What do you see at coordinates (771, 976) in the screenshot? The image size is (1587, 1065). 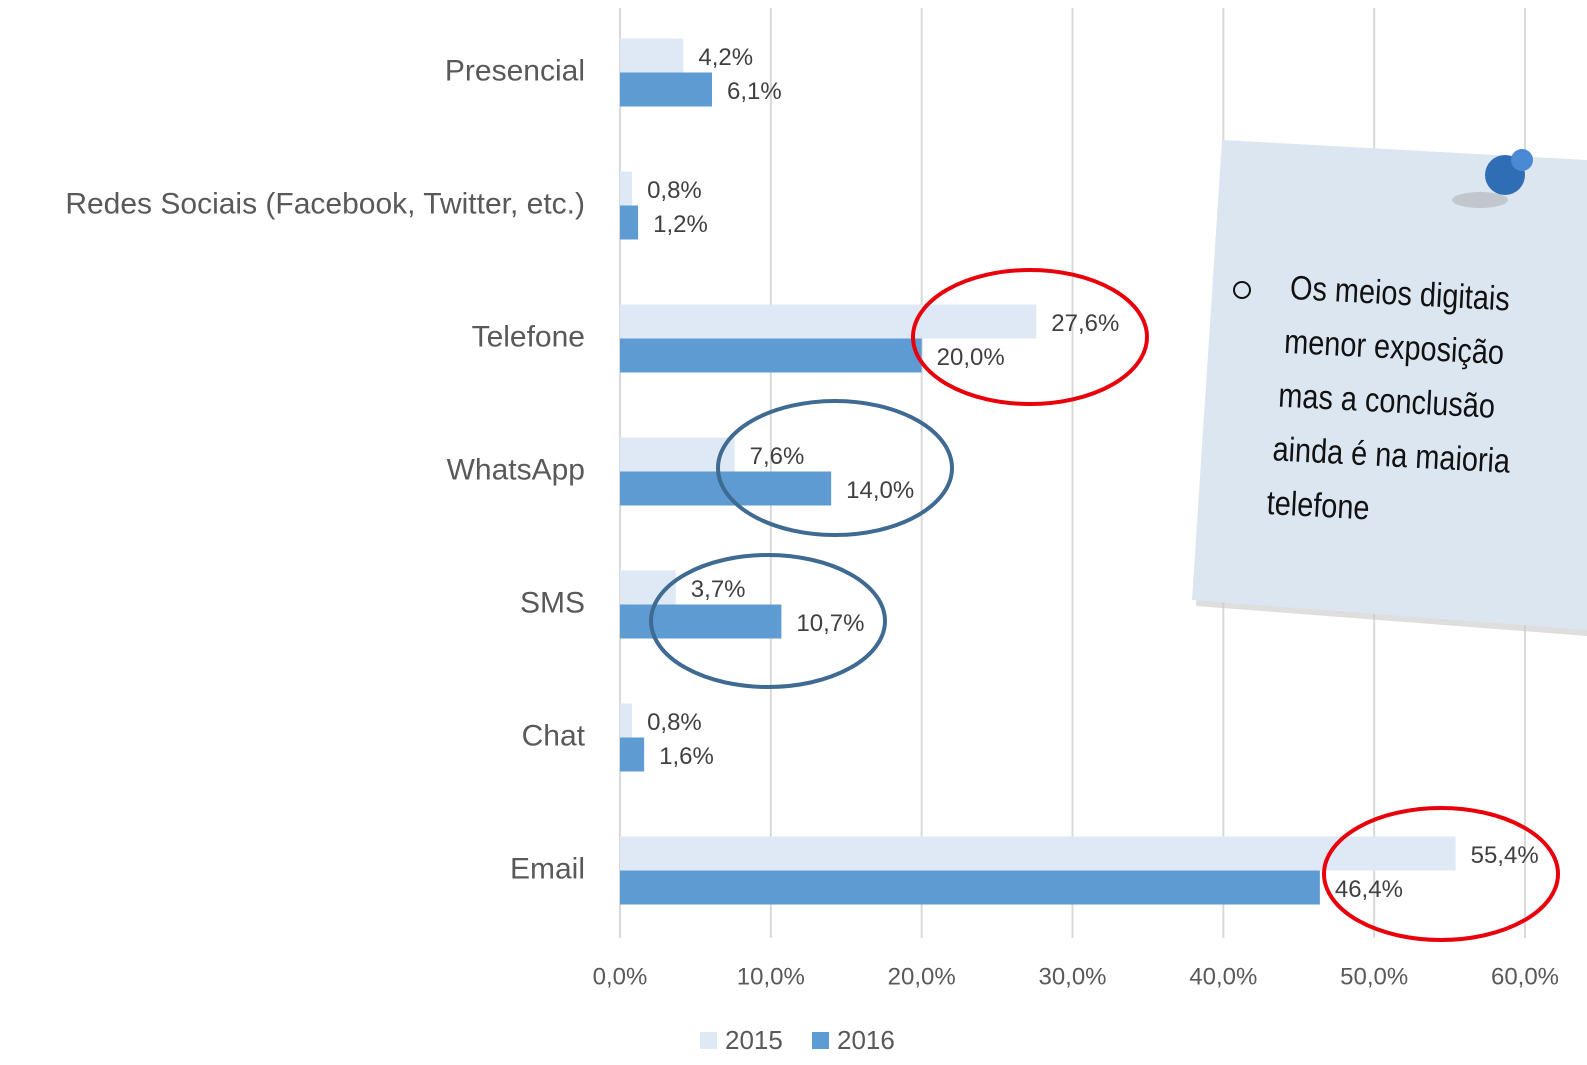 I see `x-tick-label: 10,0%` at bounding box center [771, 976].